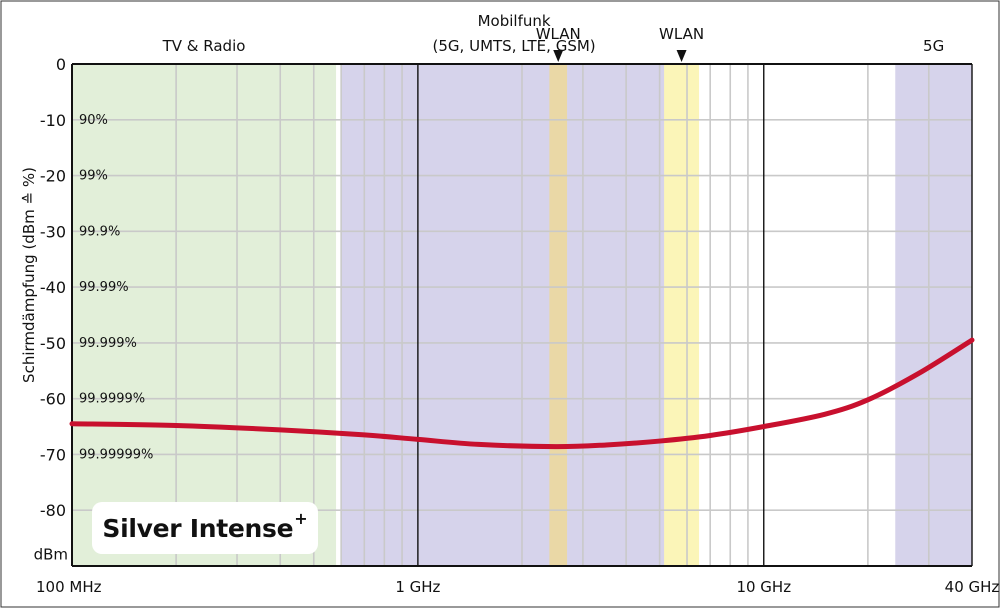 Image resolution: width=1000 pixels, height=608 pixels. I want to click on percent-label: 99.9%, so click(99, 231).